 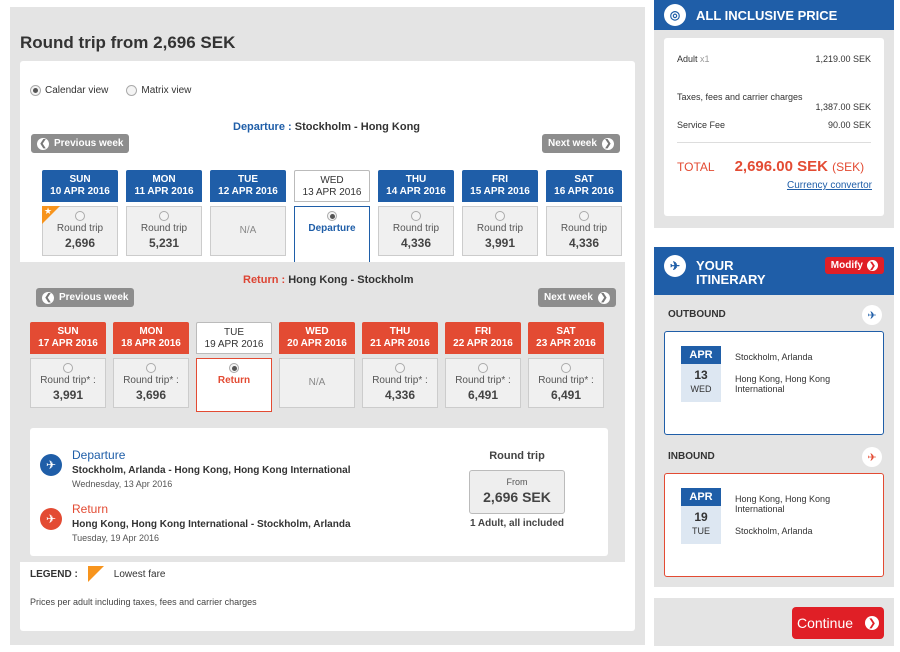 What do you see at coordinates (85, 297) in the screenshot?
I see `return-previous-week-button: ❮ Previous week` at bounding box center [85, 297].